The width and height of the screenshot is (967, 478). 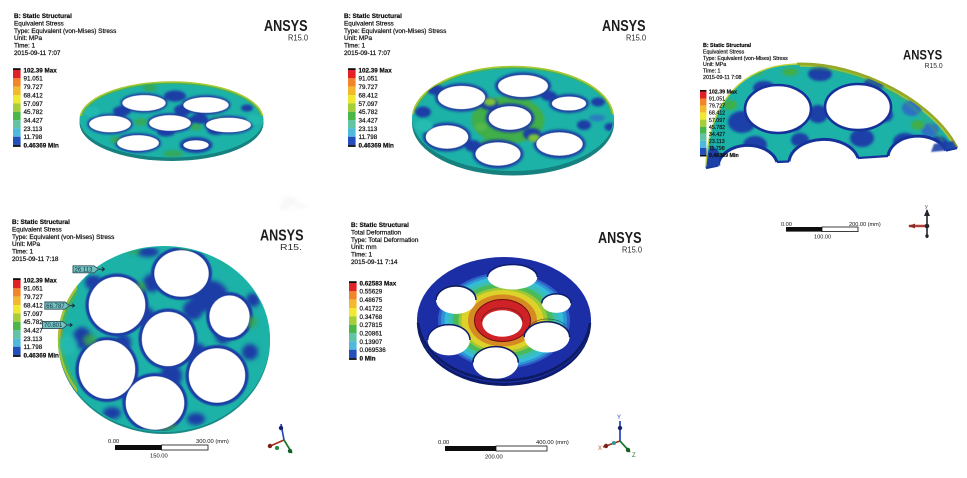 What do you see at coordinates (494, 458) in the screenshot?
I see `svg-text: 200.00` at bounding box center [494, 458].